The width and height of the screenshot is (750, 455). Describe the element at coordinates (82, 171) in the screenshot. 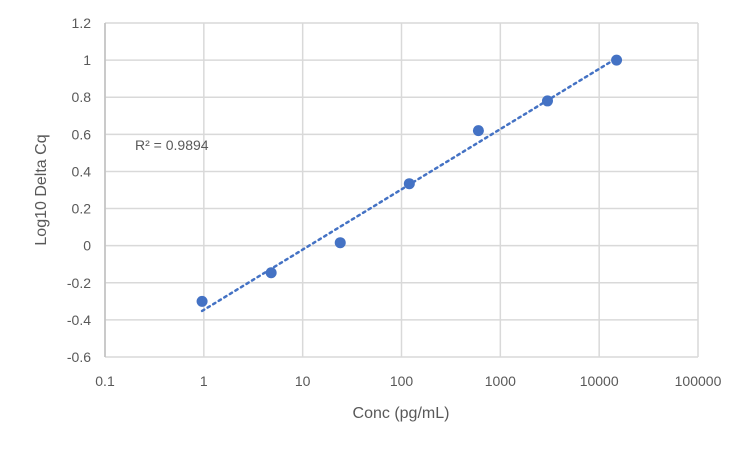

I see `y-tick-label: 0.4` at that location.